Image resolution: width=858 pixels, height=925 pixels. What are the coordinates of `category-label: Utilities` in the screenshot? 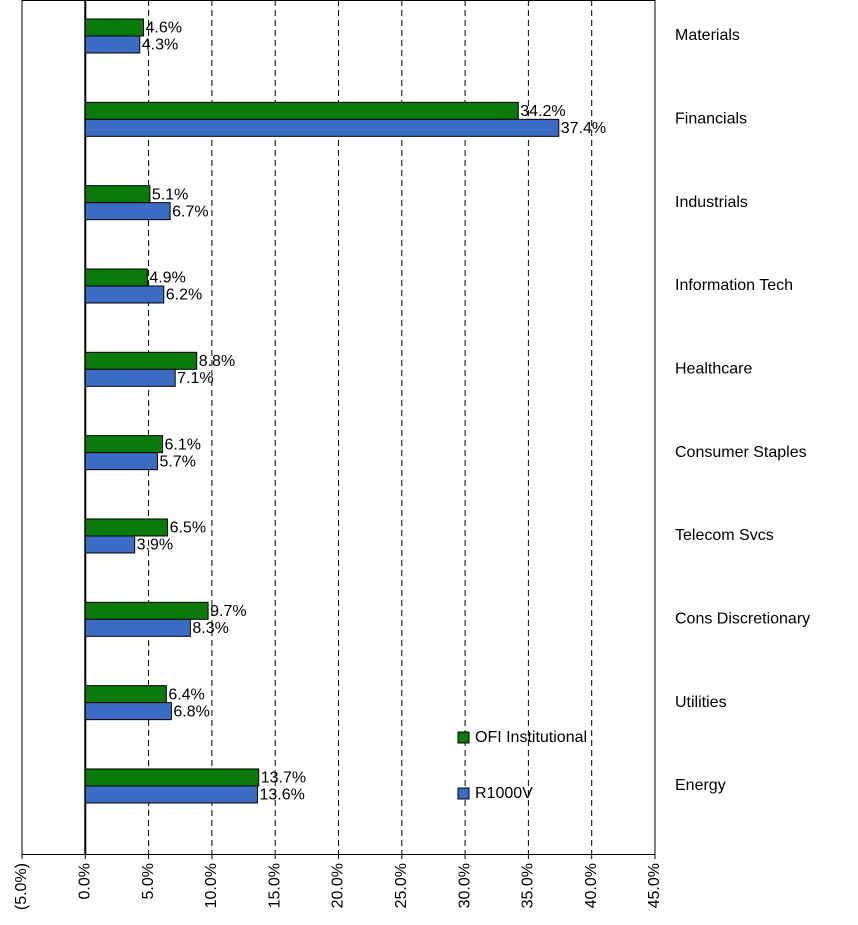 It's located at (701, 702).